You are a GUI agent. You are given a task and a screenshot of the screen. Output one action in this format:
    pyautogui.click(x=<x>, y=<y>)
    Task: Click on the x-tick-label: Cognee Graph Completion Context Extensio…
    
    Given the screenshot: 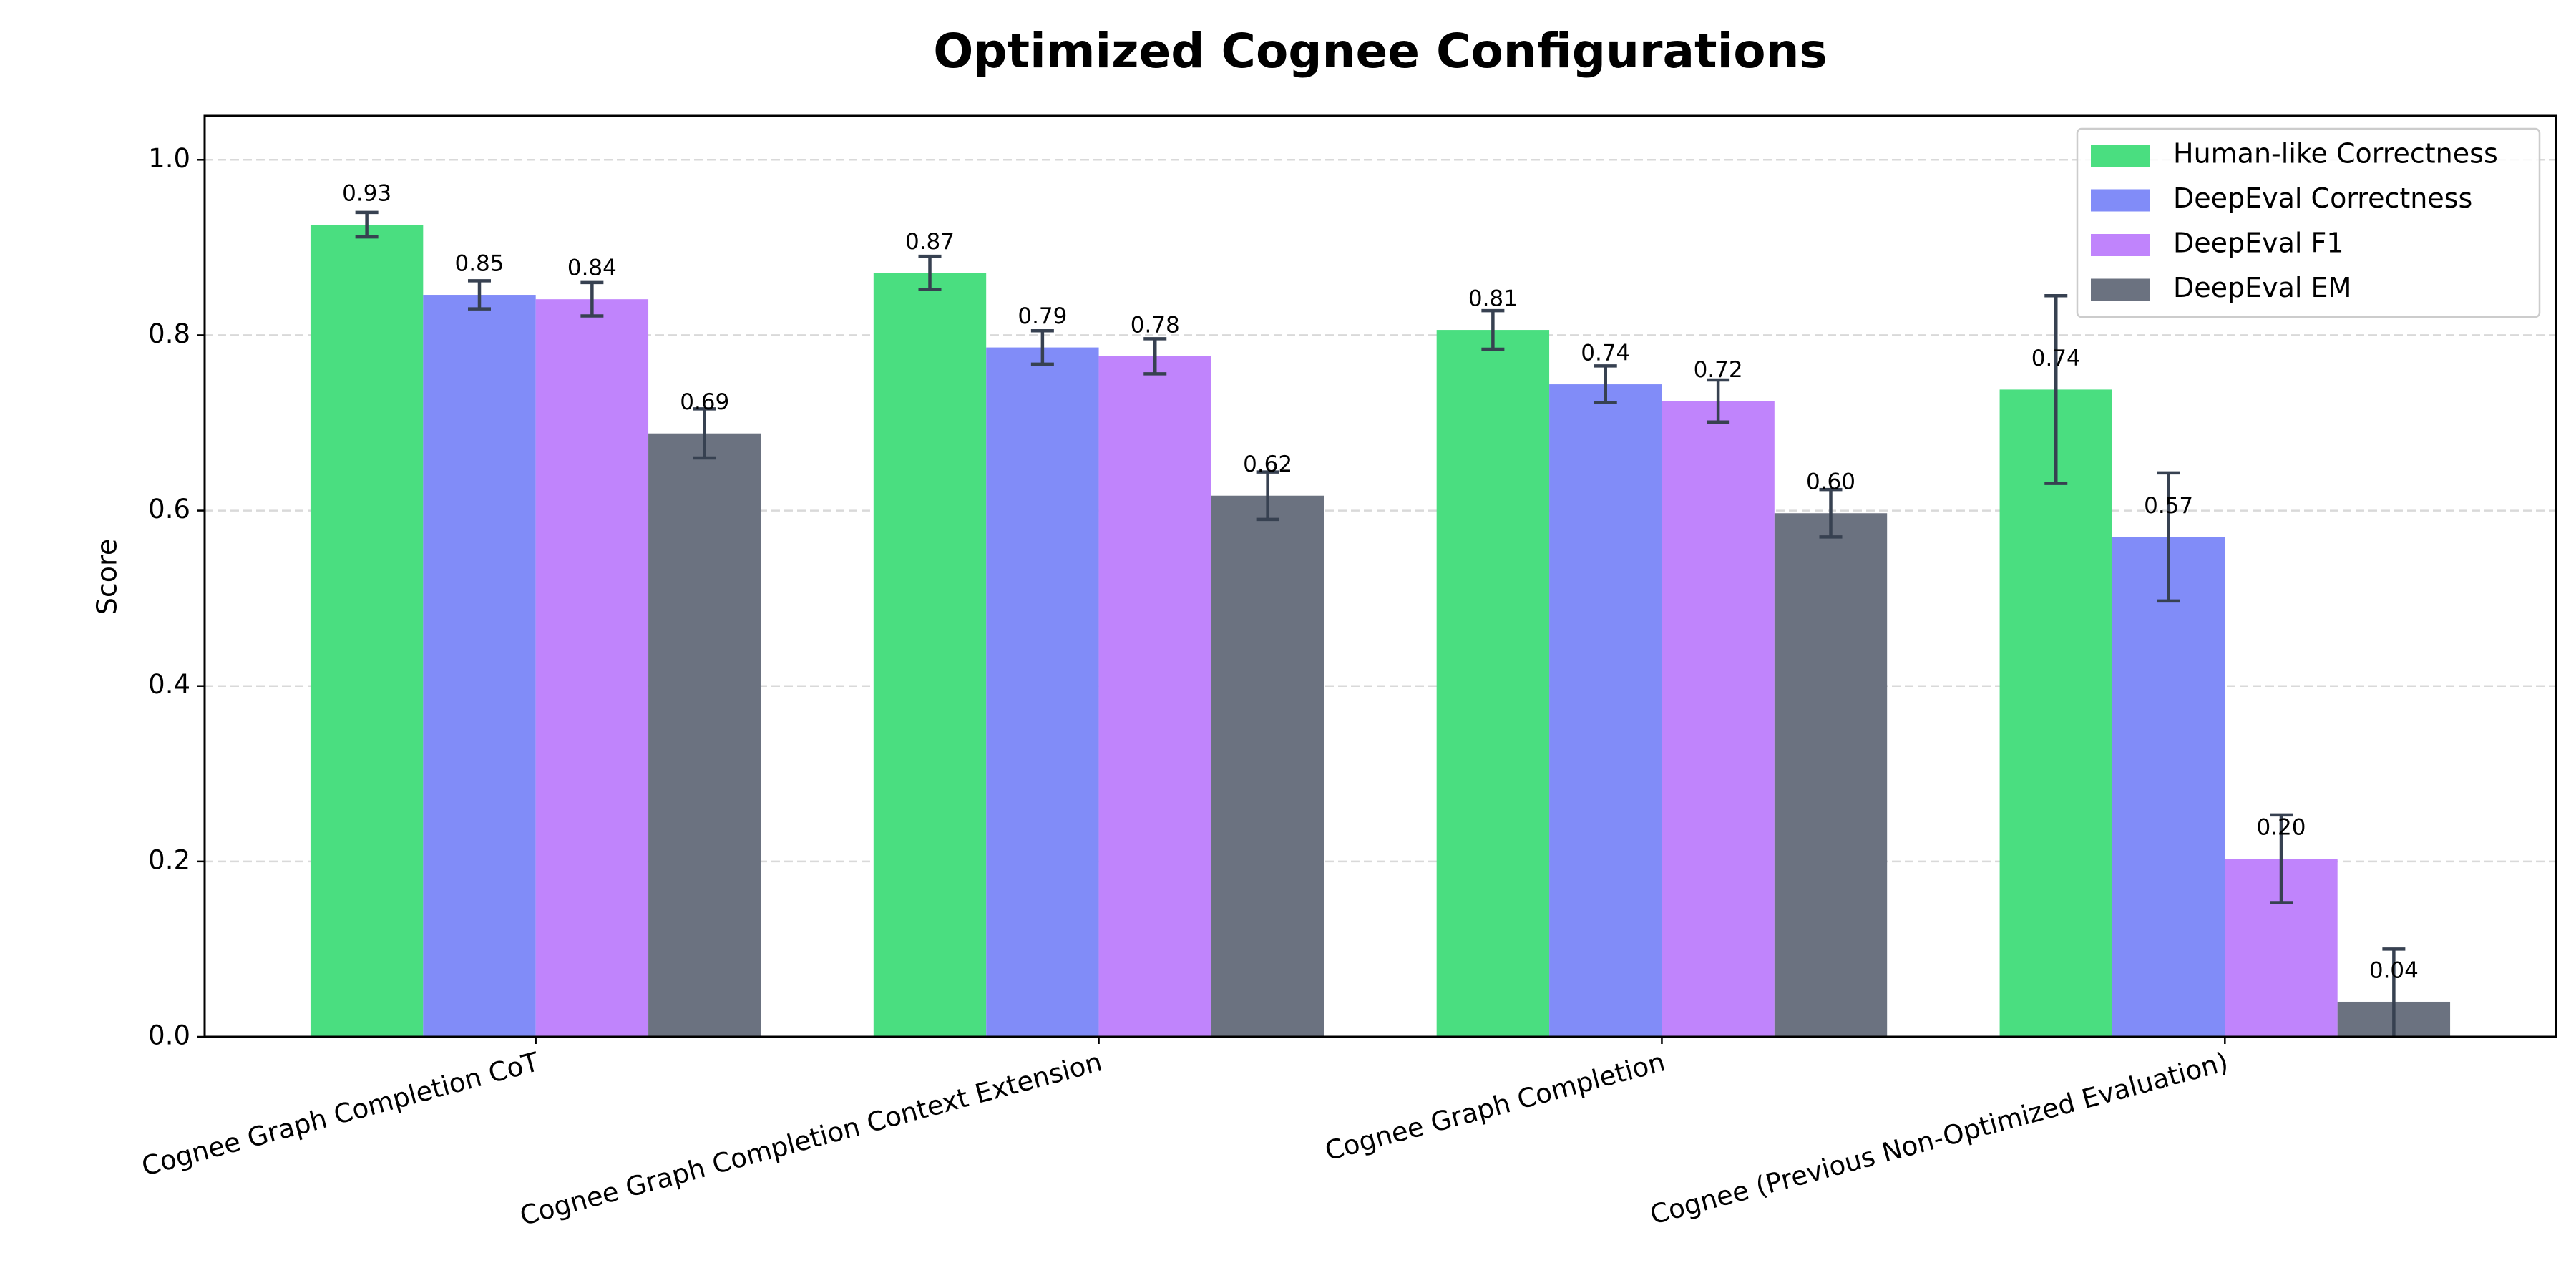 What is the action you would take?
    pyautogui.click(x=811, y=1138)
    